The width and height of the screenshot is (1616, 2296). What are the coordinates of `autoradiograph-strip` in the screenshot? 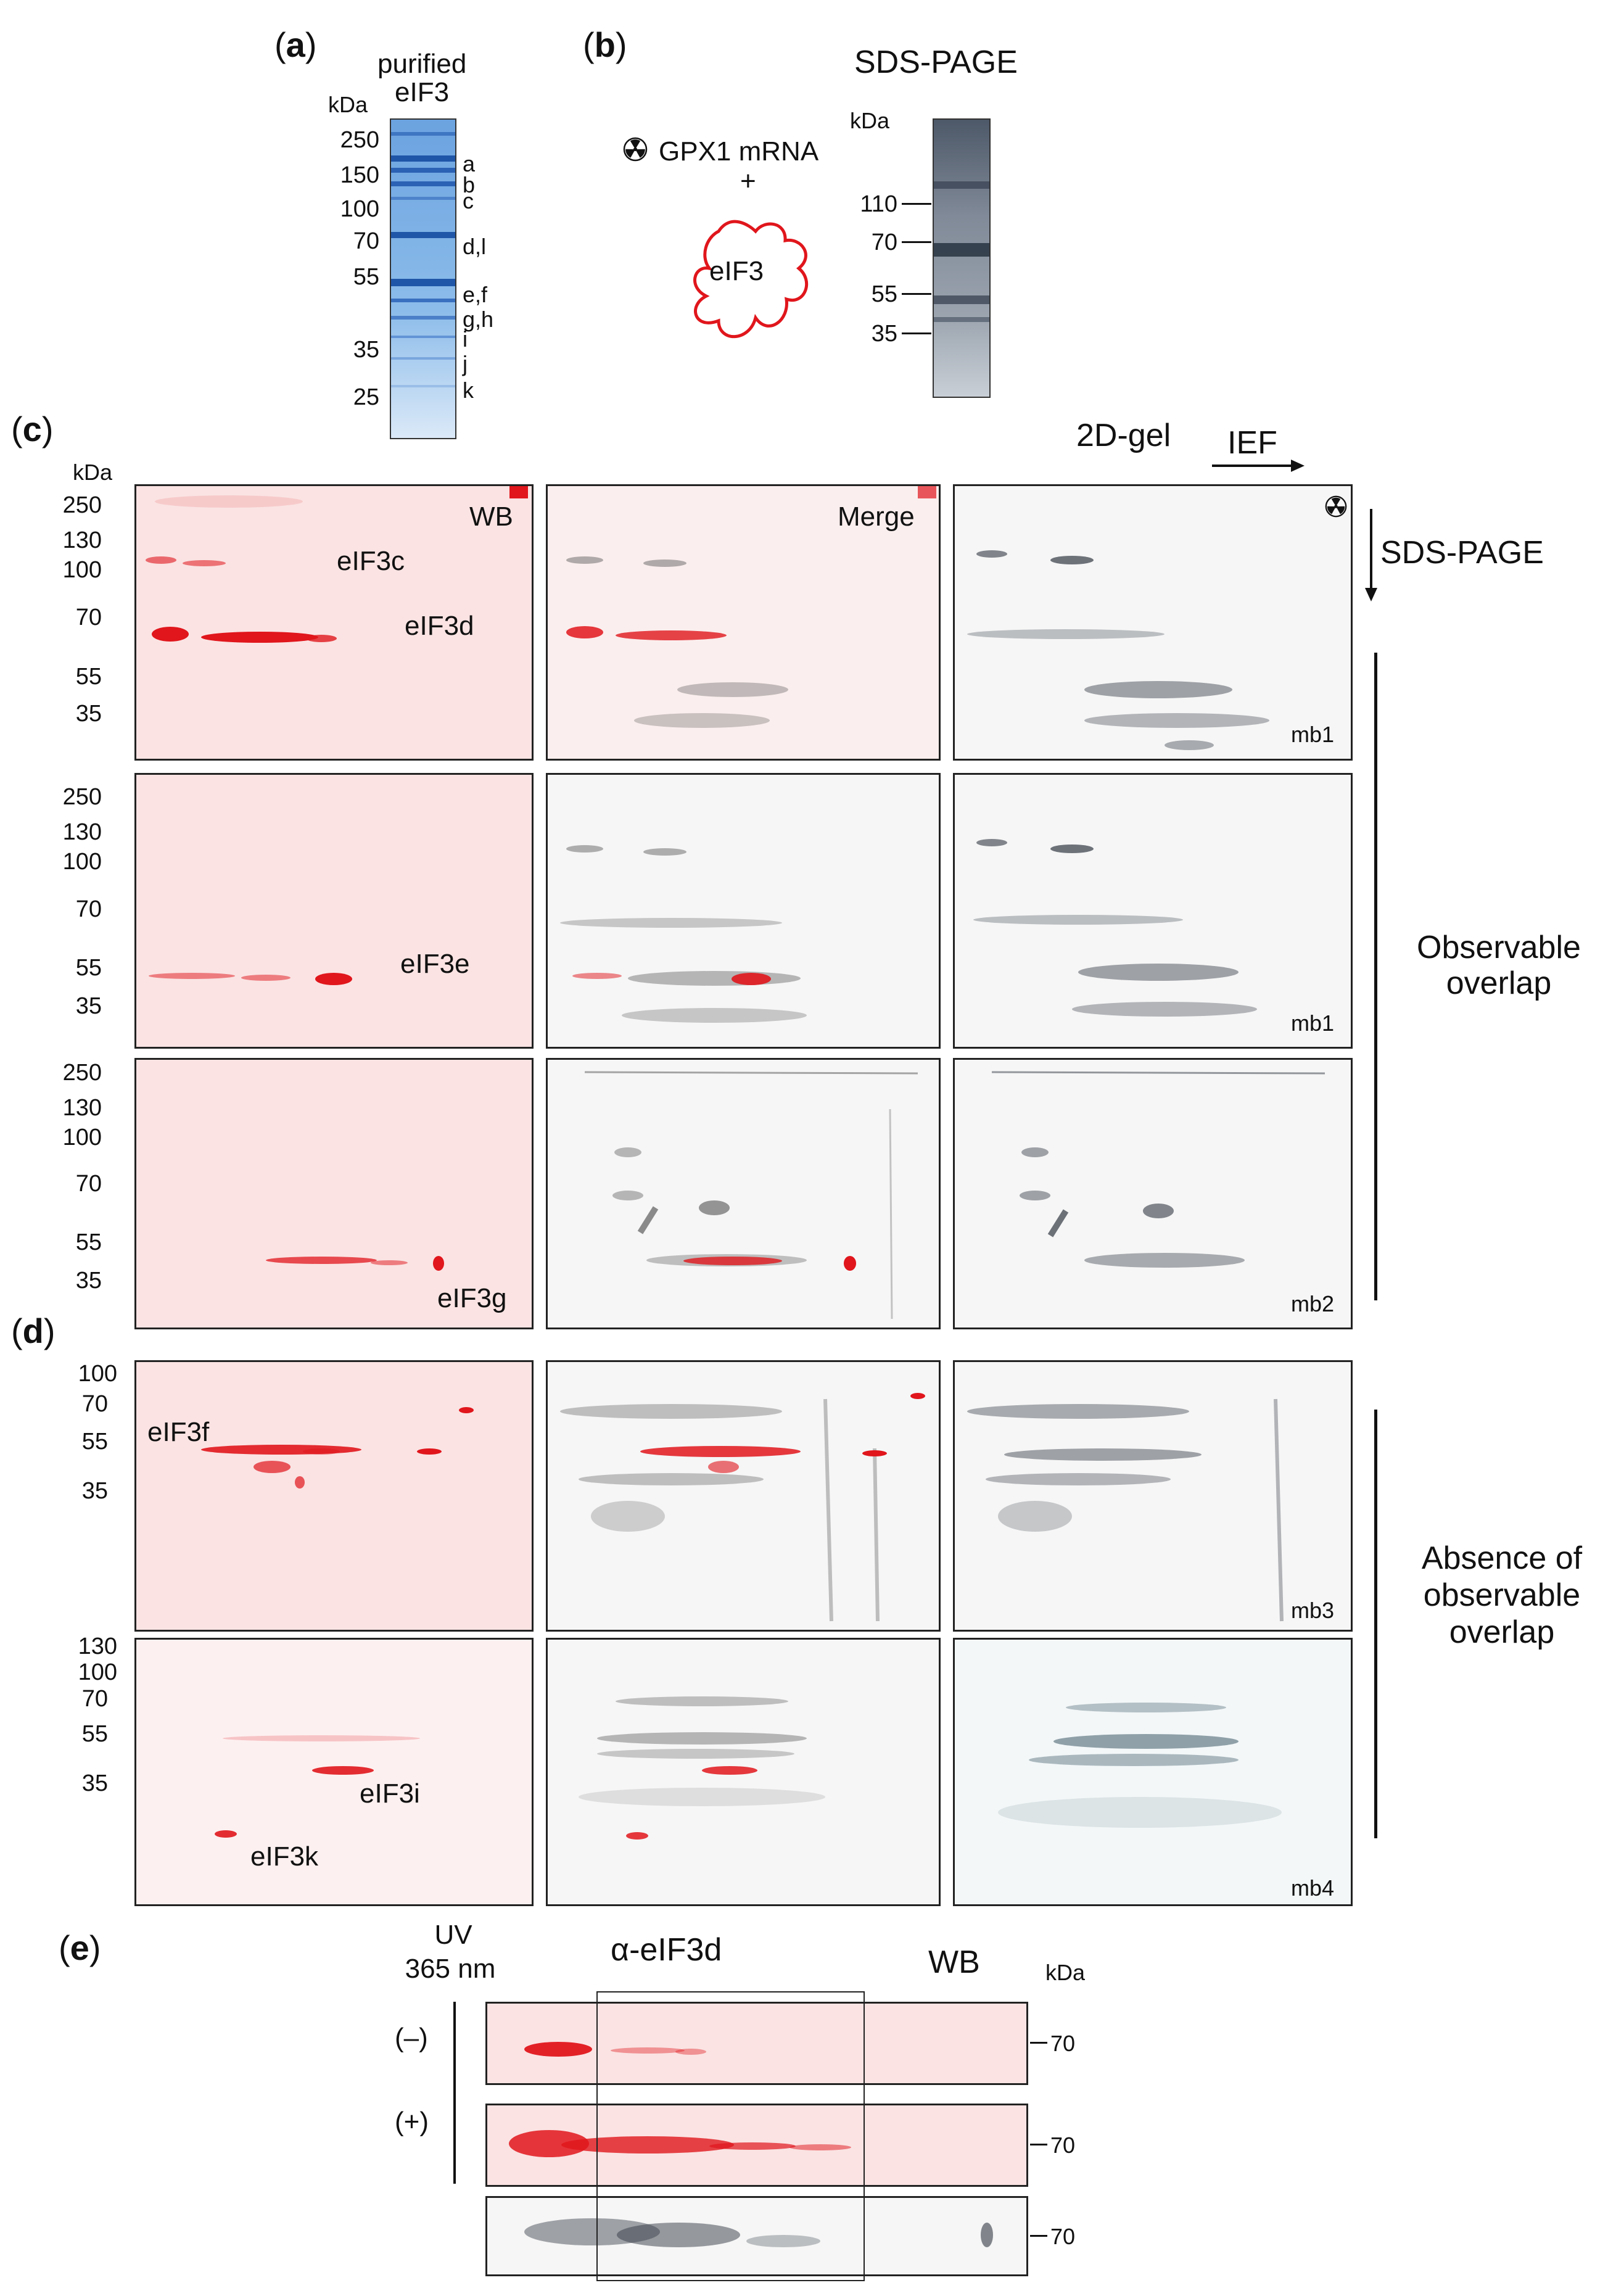 It's located at (756, 2236).